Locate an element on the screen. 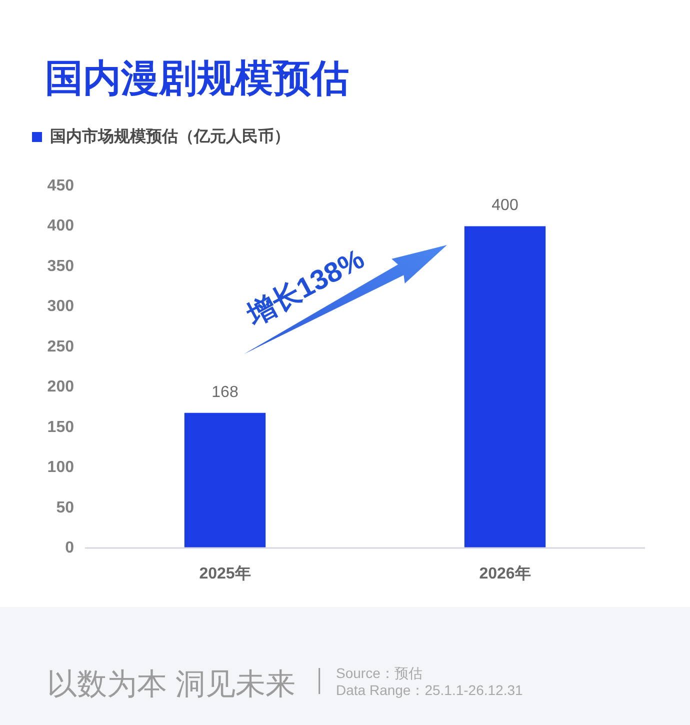  data-label: 400 is located at coordinates (505, 205).